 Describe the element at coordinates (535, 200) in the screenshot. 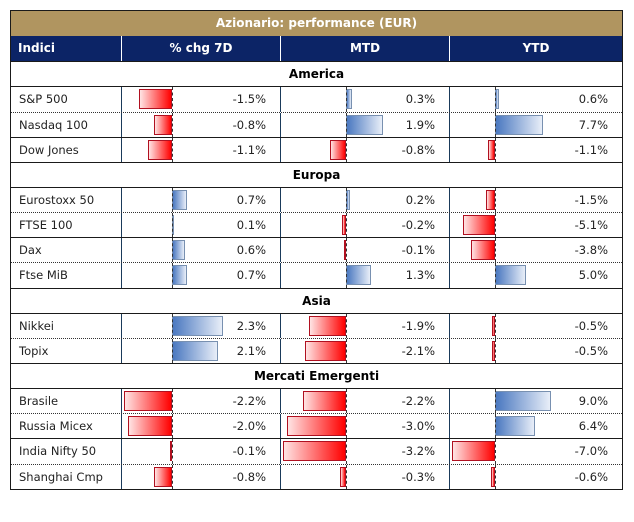

I see `cell-ytd: -1.5%` at that location.